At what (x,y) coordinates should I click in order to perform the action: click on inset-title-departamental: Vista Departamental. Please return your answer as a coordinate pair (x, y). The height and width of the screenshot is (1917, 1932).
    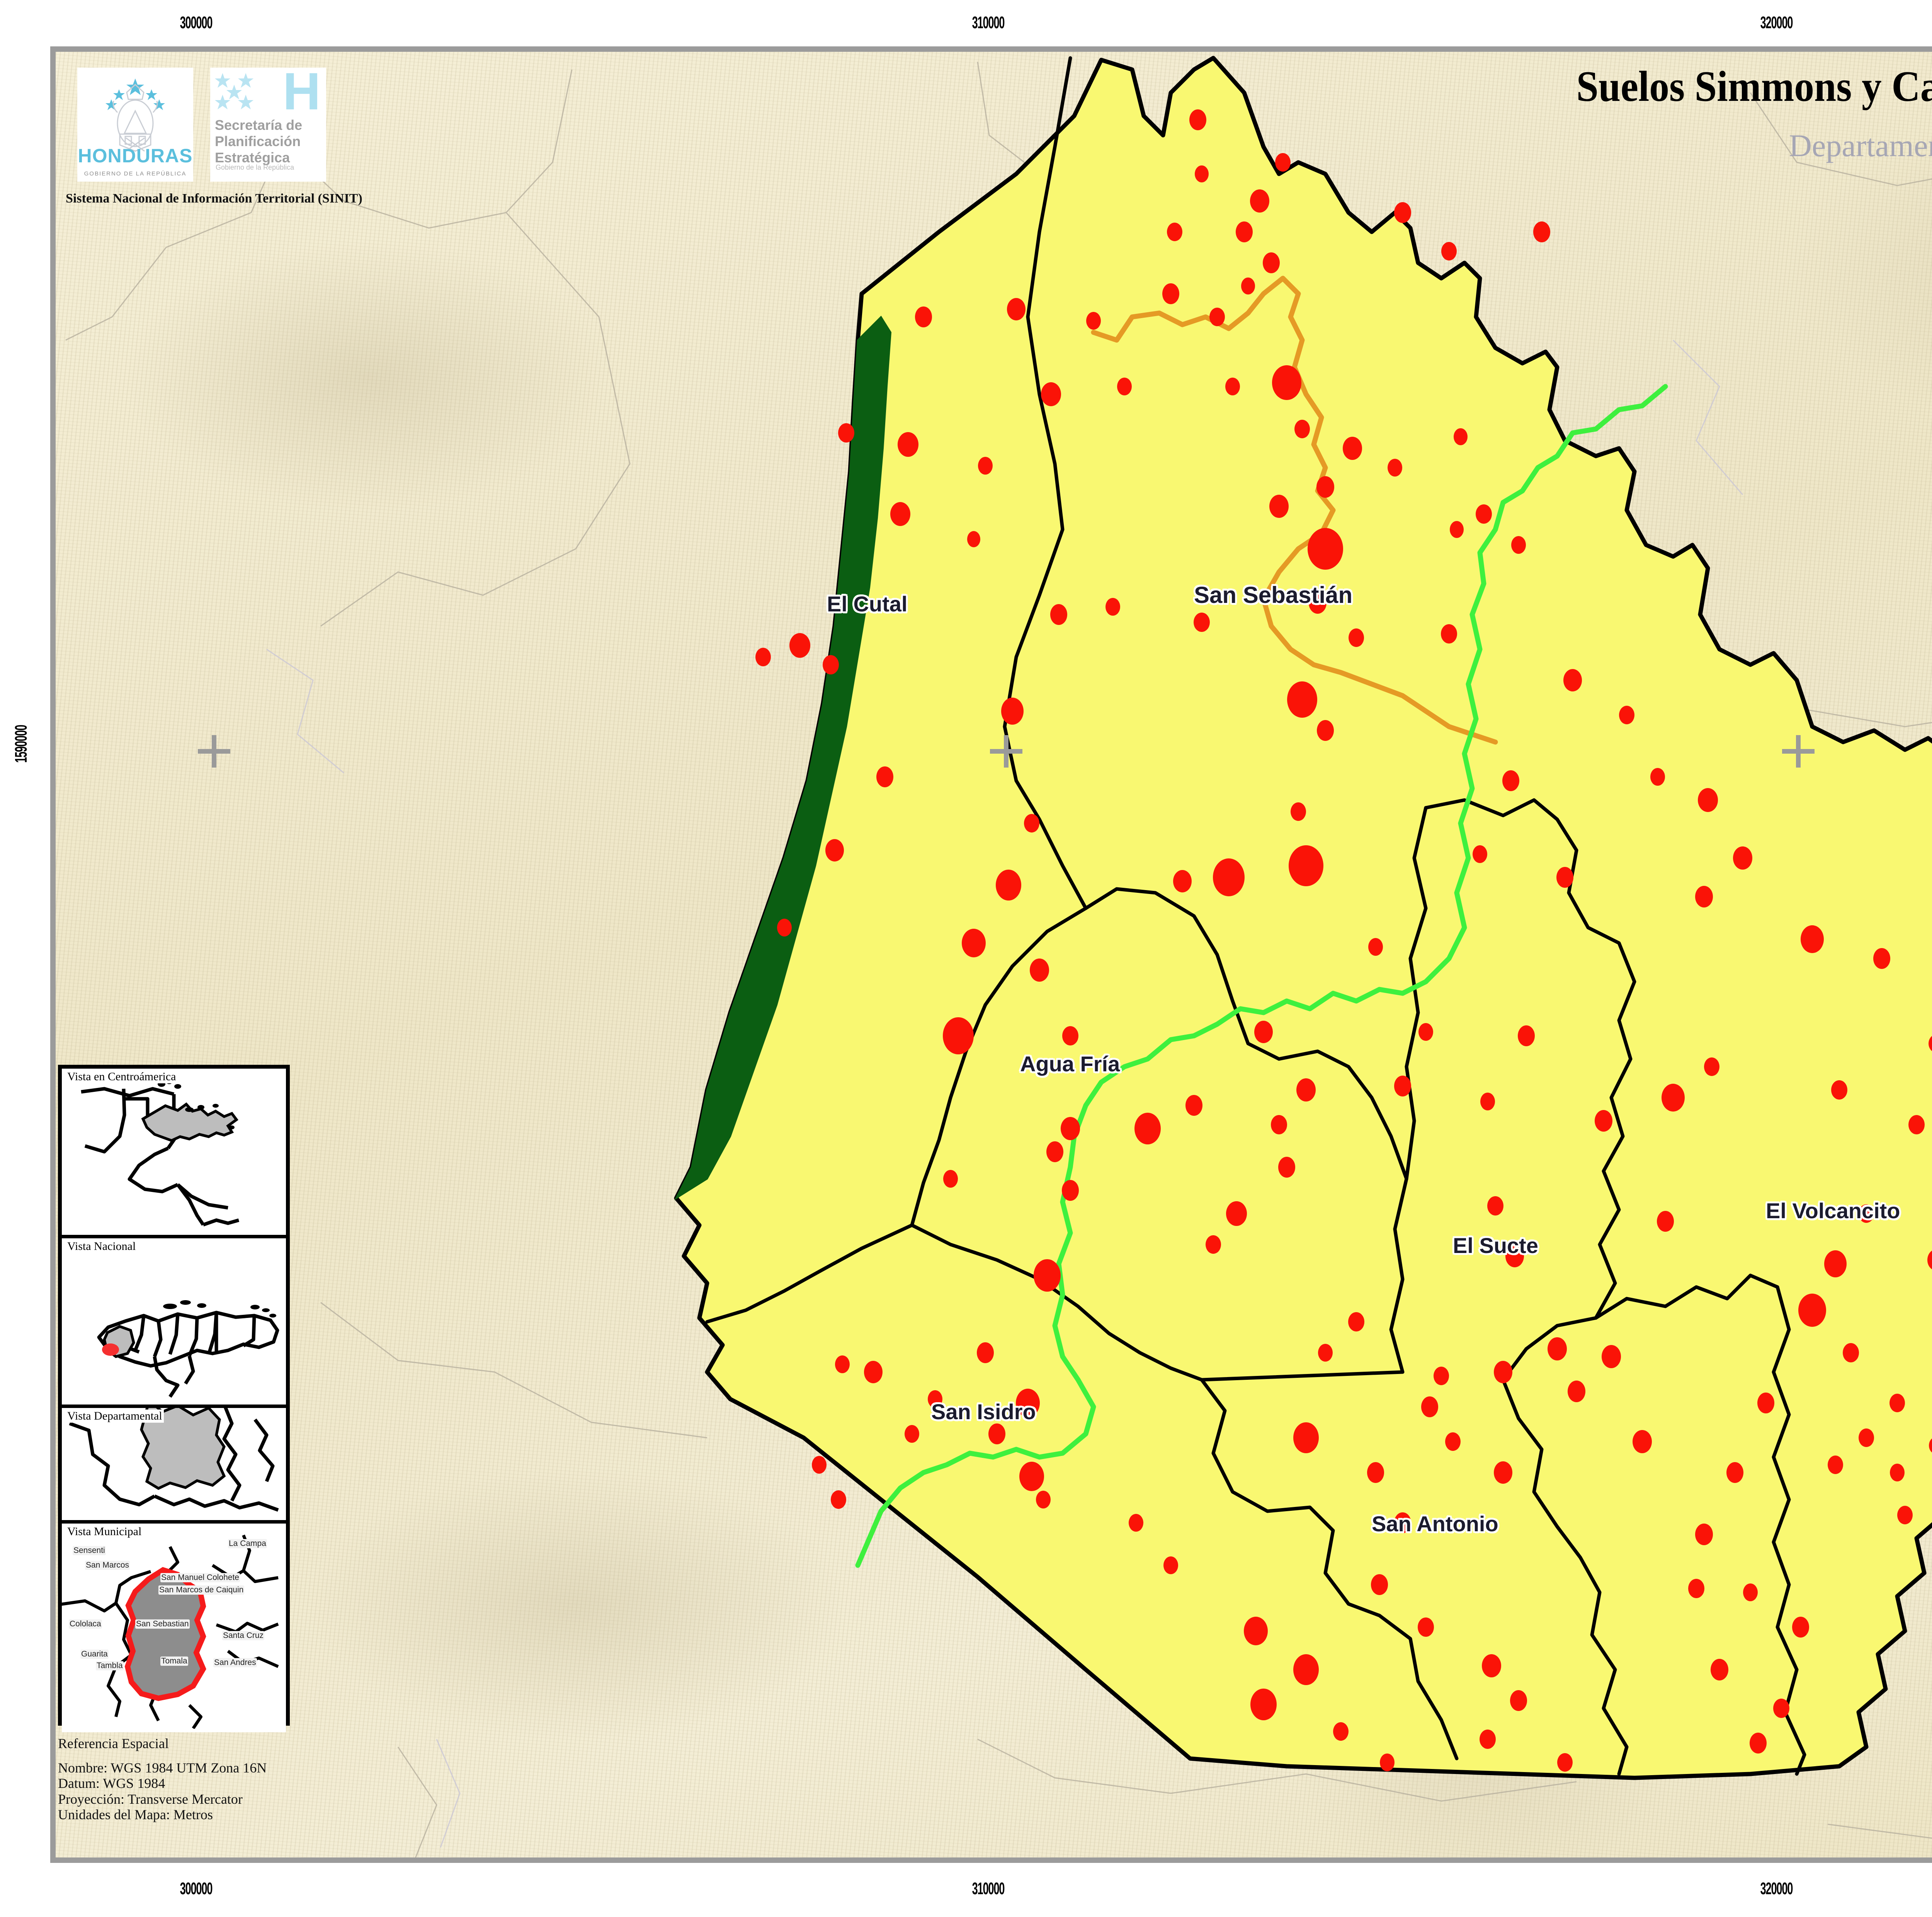
    Looking at the image, I should click on (115, 1416).